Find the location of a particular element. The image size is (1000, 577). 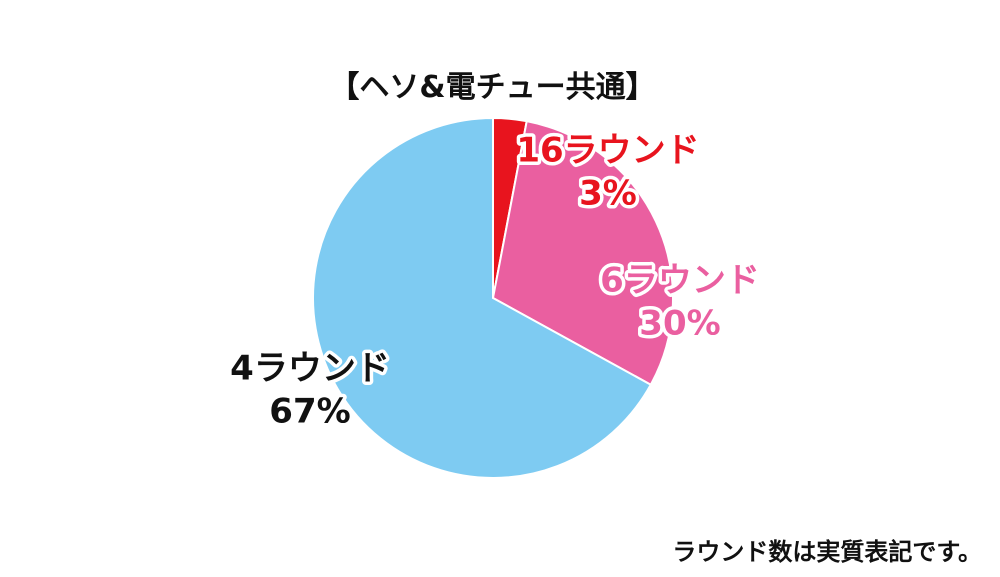

slice-value-6-round: 30% is located at coordinates (679, 324).